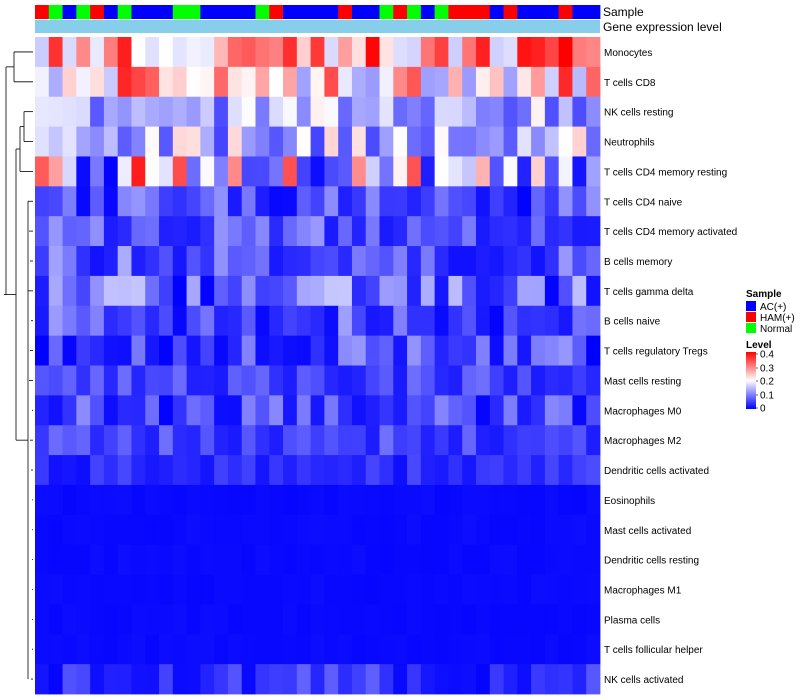 Image resolution: width=800 pixels, height=700 pixels. I want to click on level-legend: Level 0.4 0.3 0.2 0.1 0, so click(760, 377).